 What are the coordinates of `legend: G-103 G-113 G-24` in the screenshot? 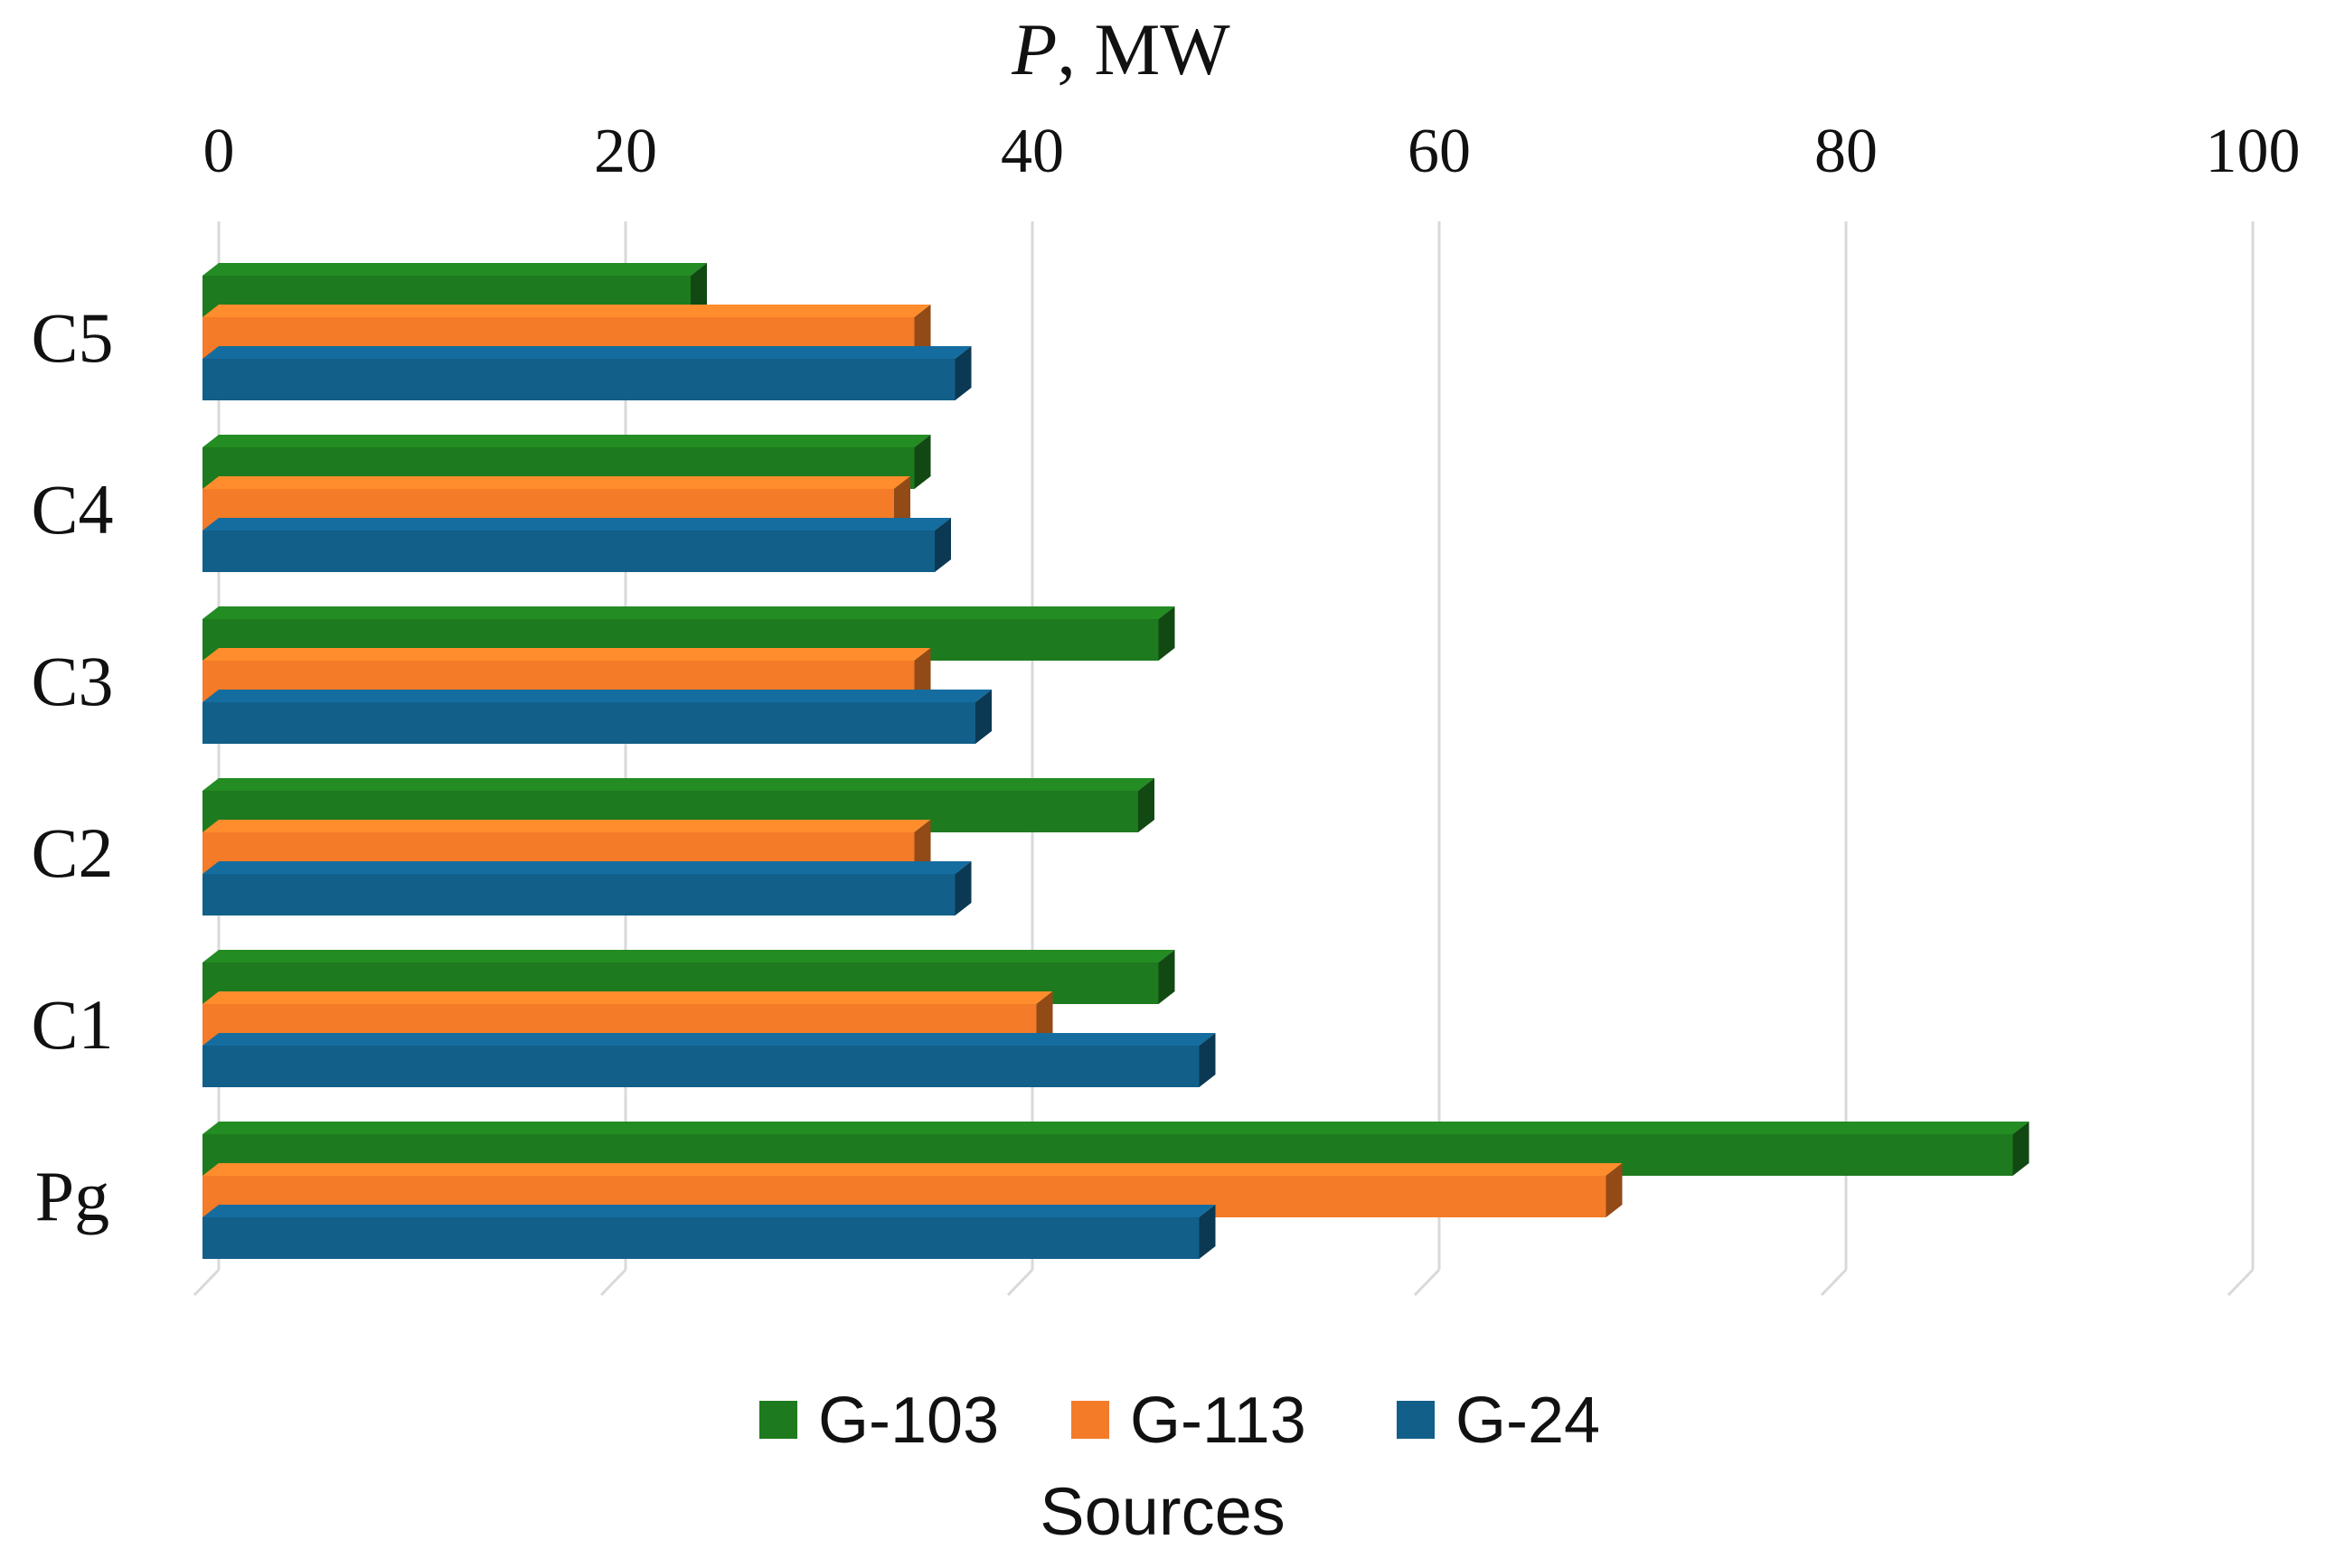 It's located at (1179, 1421).